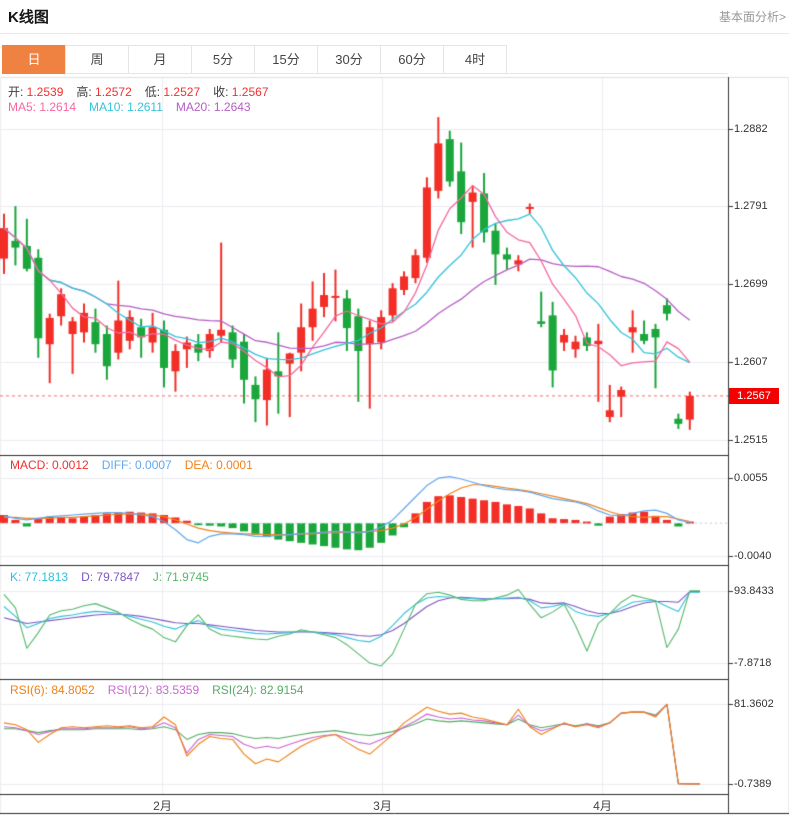 Image resolution: width=789 pixels, height=815 pixels. What do you see at coordinates (753, 663) in the screenshot?
I see `axis-label: -7.8718` at bounding box center [753, 663].